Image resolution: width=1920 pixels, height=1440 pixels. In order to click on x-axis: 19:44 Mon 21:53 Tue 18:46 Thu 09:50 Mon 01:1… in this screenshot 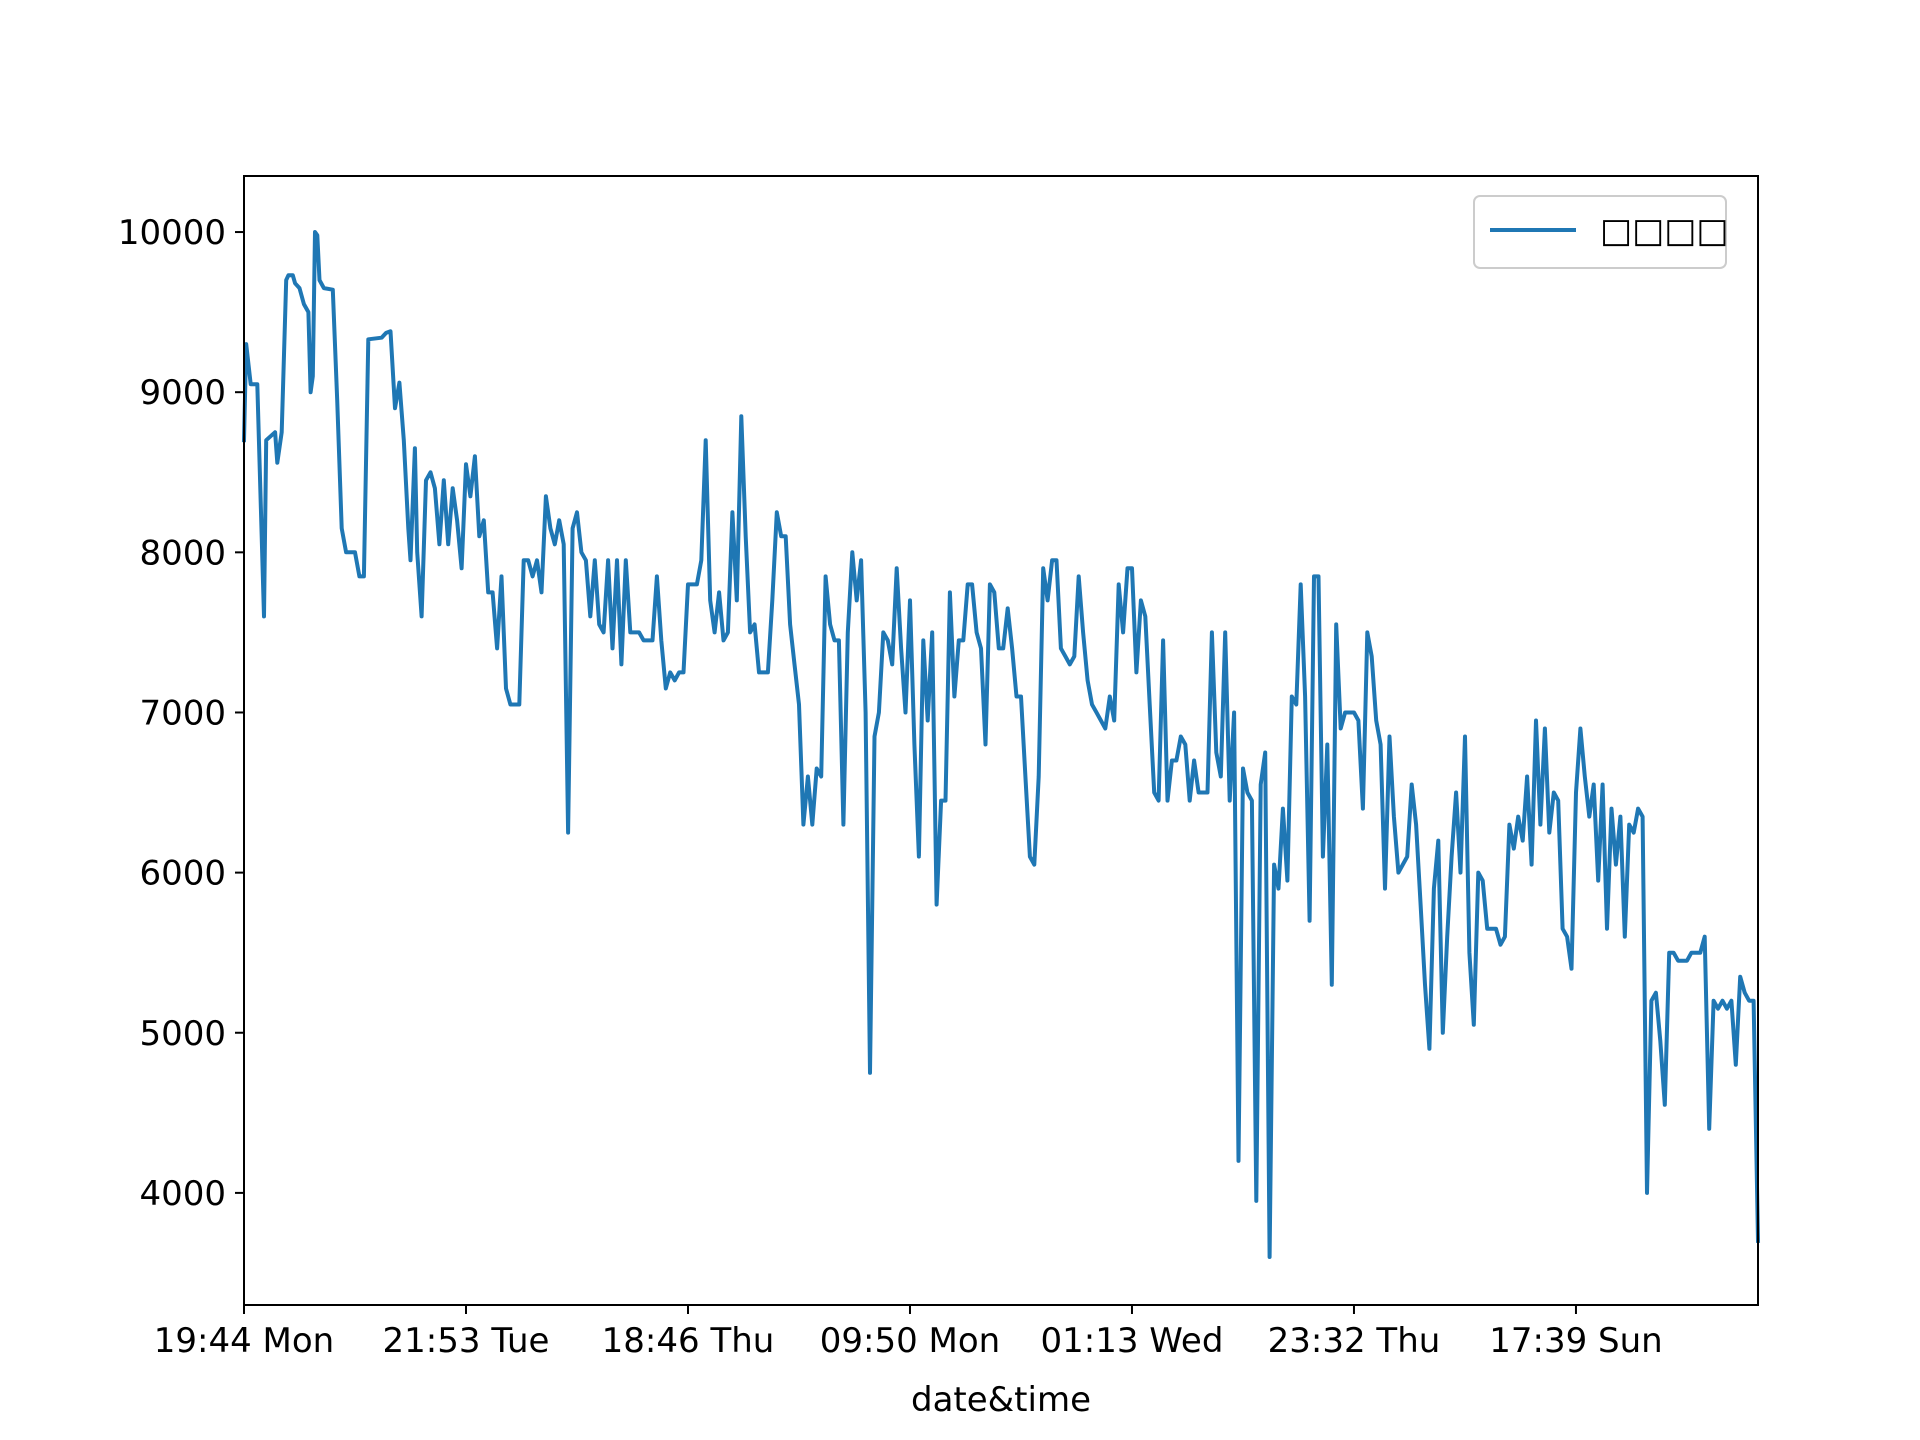, I will do `click(908, 1333)`.